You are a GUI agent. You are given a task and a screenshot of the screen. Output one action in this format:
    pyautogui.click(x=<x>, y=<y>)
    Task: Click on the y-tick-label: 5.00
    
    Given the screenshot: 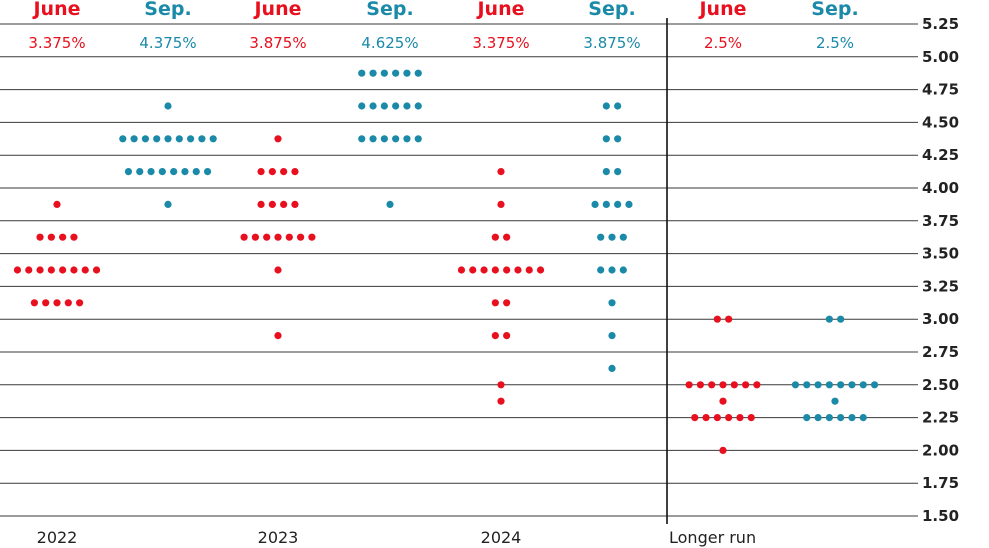 What is the action you would take?
    pyautogui.click(x=940, y=57)
    